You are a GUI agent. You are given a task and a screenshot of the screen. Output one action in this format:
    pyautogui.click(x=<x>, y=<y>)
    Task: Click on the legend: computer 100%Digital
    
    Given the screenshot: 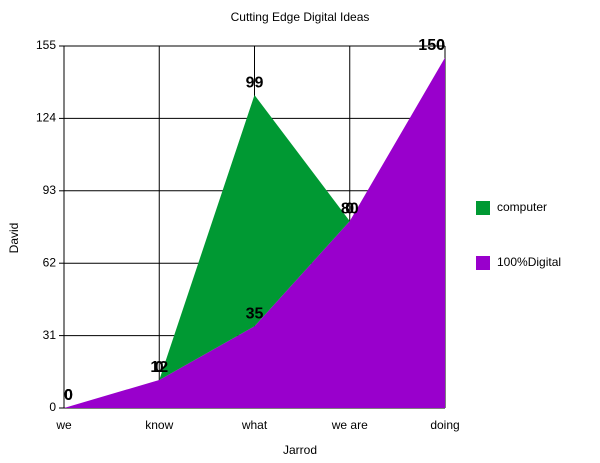 What is the action you would take?
    pyautogui.click(x=518, y=235)
    